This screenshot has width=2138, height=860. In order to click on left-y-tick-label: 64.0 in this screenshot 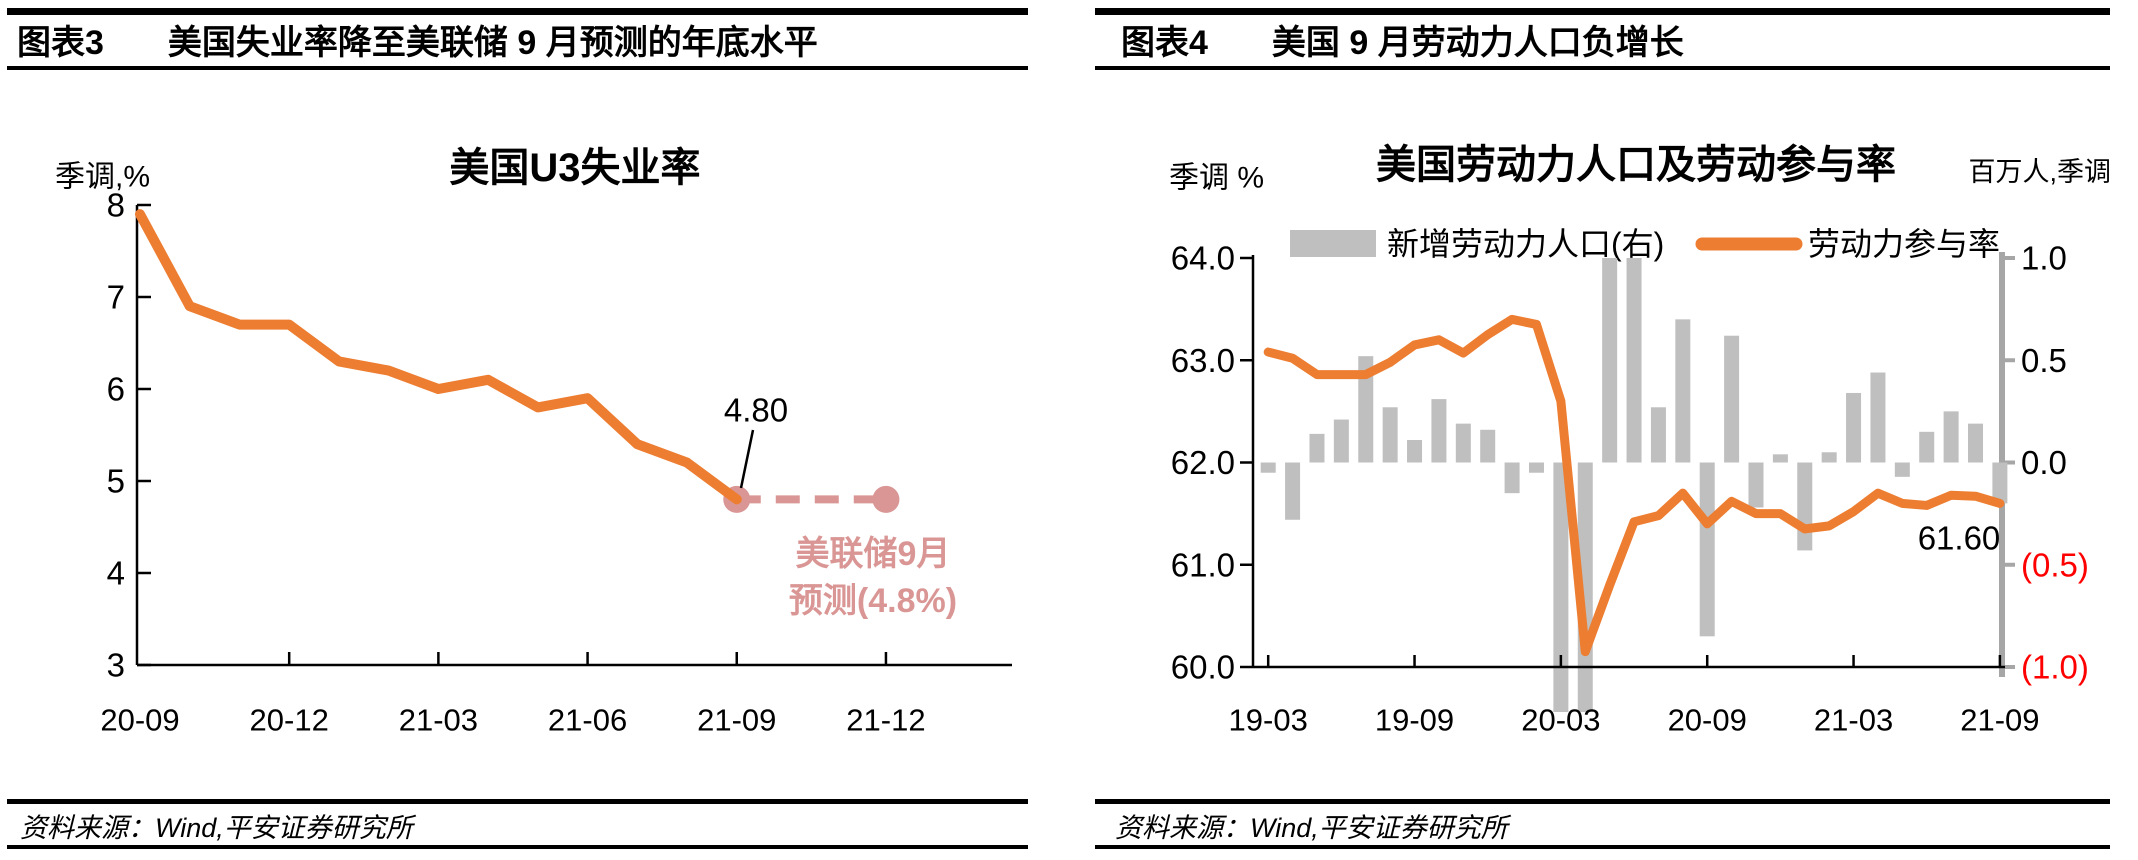, I will do `click(1203, 258)`.